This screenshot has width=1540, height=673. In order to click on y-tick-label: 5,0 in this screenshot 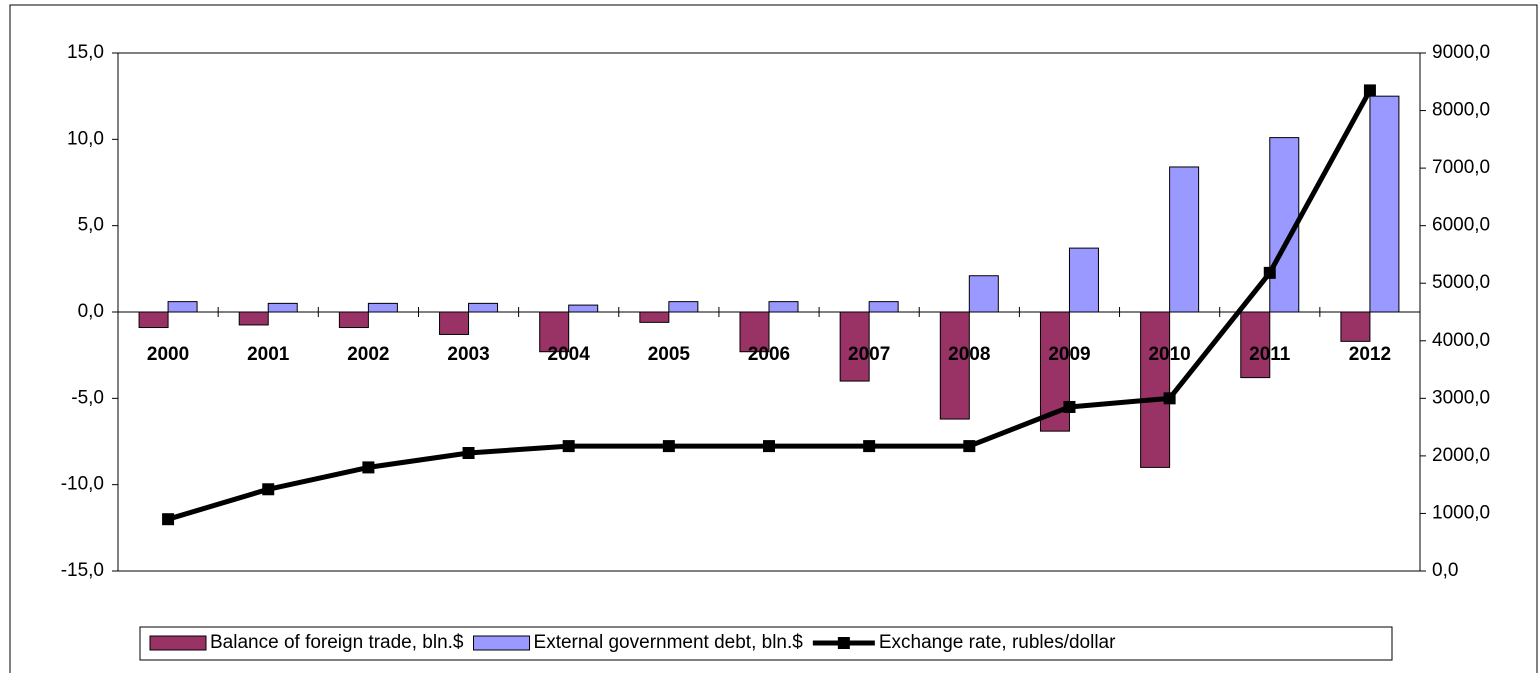, I will do `click(91, 225)`.